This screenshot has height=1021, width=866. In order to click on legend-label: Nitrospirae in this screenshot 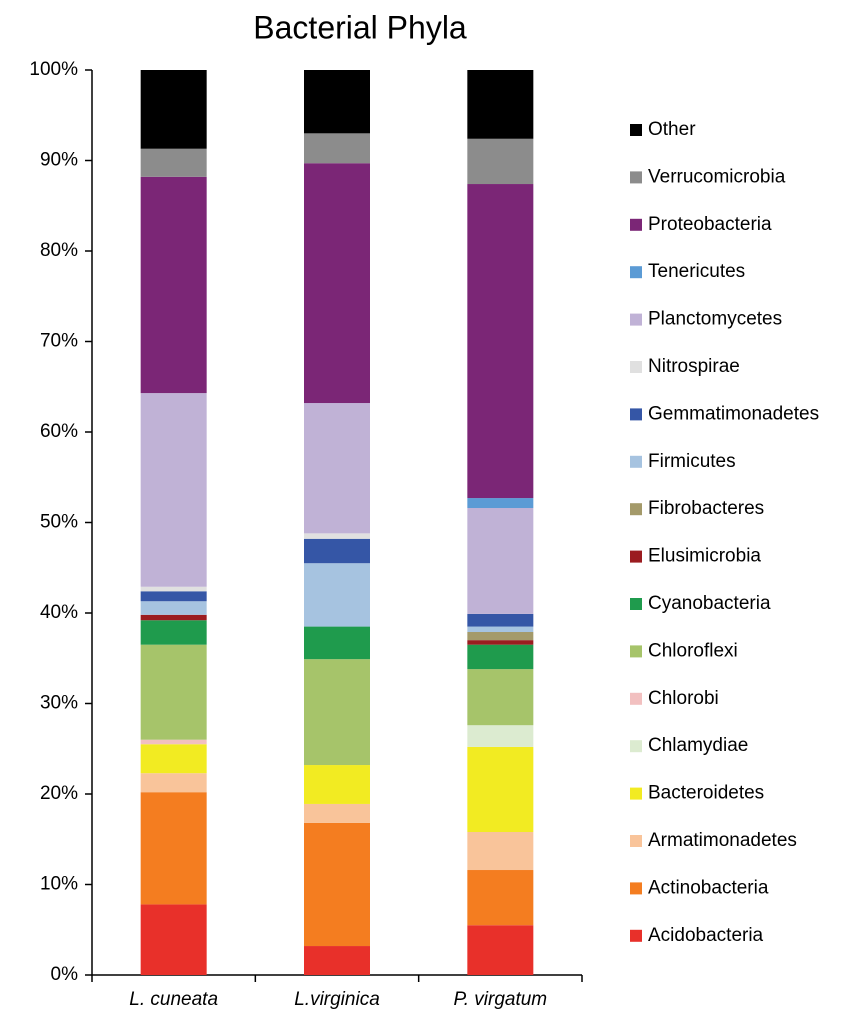, I will do `click(694, 366)`.